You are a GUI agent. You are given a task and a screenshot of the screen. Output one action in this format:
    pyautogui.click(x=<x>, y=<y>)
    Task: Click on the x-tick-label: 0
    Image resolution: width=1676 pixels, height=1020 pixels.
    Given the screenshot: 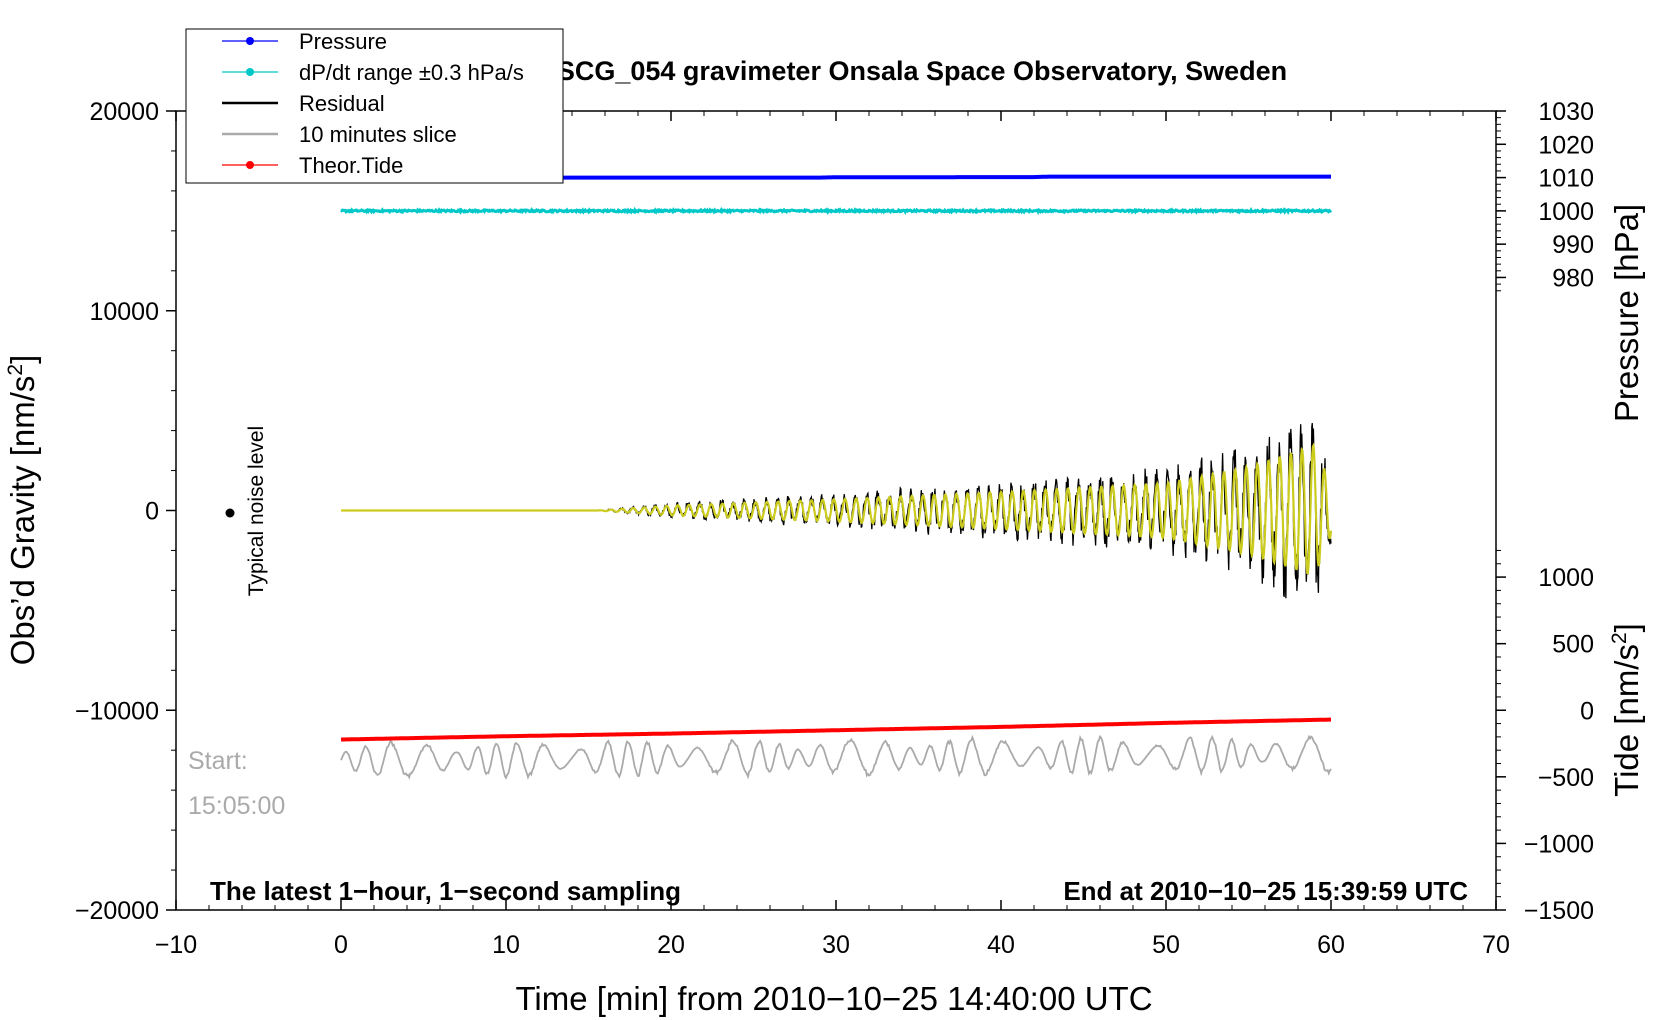 What is the action you would take?
    pyautogui.click(x=341, y=945)
    